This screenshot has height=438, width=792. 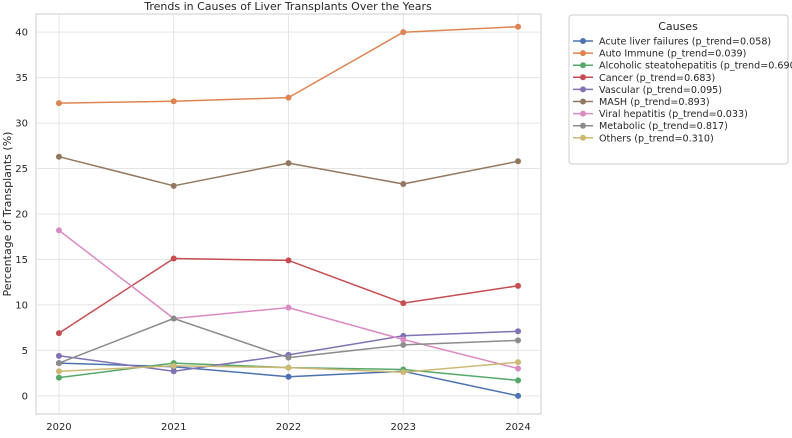 I want to click on y-tick-label: 15, so click(x=21, y=260).